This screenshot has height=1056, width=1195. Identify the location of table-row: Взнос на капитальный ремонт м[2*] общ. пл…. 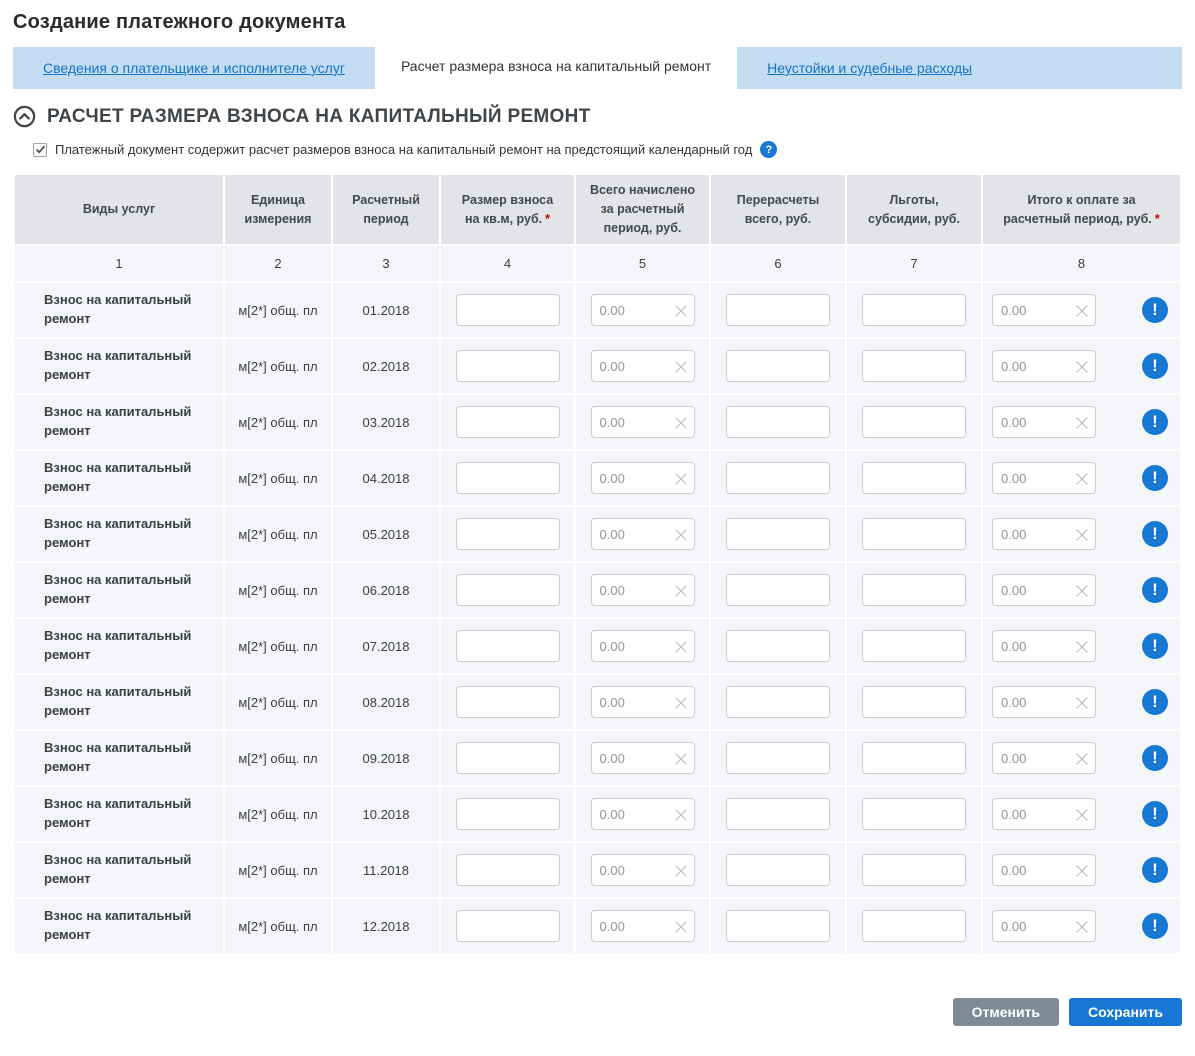
(597, 422).